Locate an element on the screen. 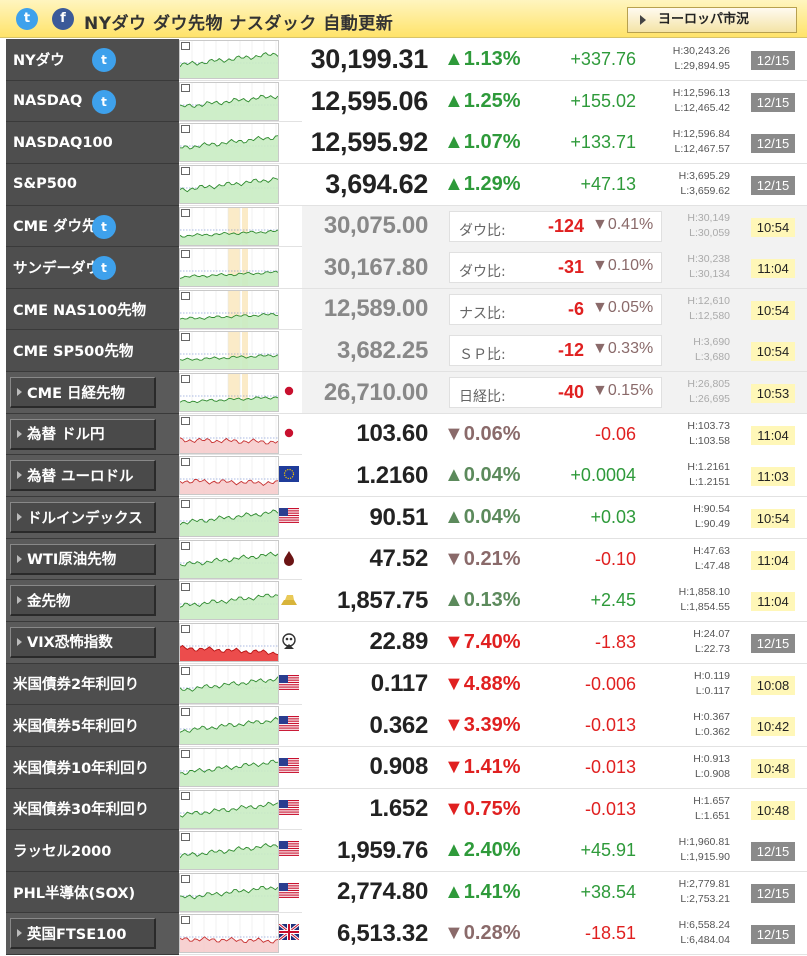  change-value: -0.006 is located at coordinates (610, 683).